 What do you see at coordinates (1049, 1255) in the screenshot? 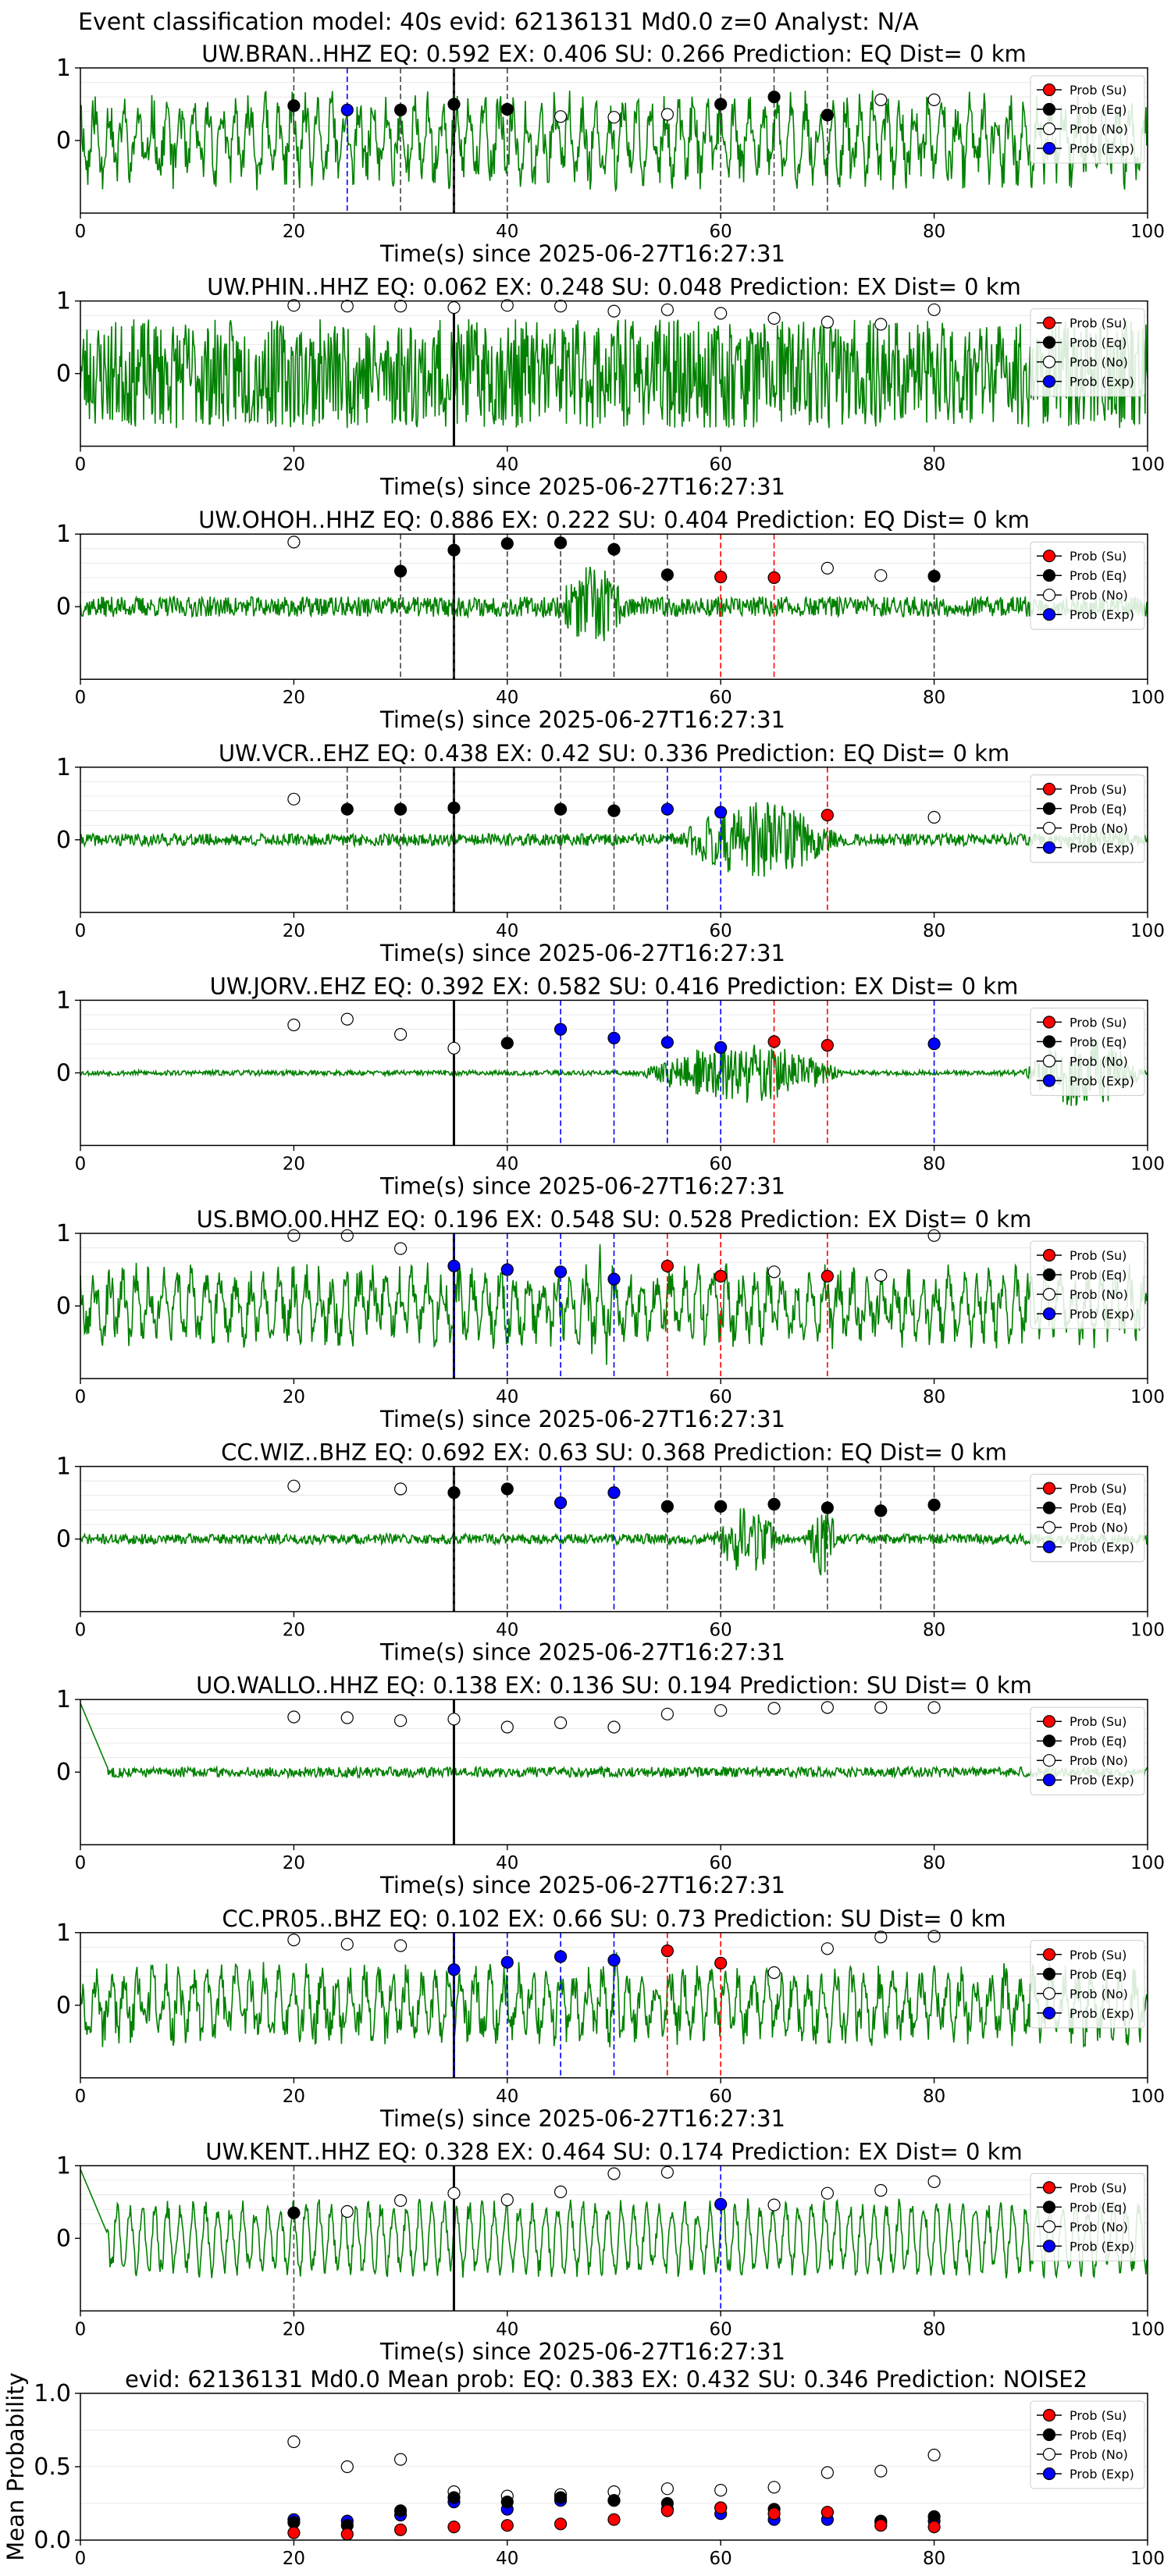
I see `legend-marker-su` at bounding box center [1049, 1255].